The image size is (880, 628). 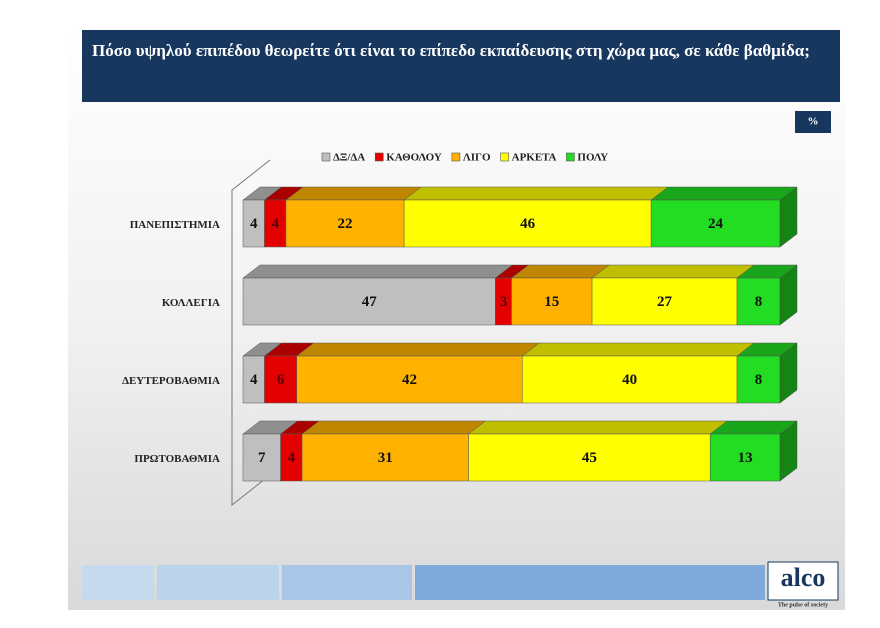 I want to click on category-label: ΚΟΛΛΕΓΙΑ, so click(x=191, y=303).